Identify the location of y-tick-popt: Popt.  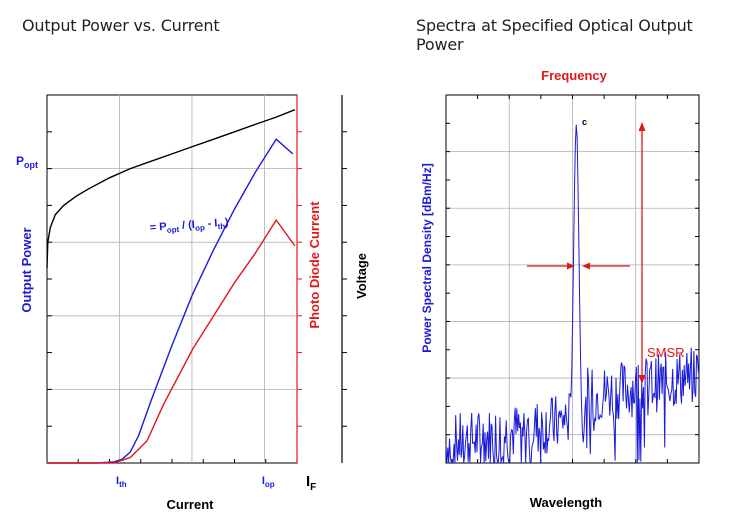
(27, 162).